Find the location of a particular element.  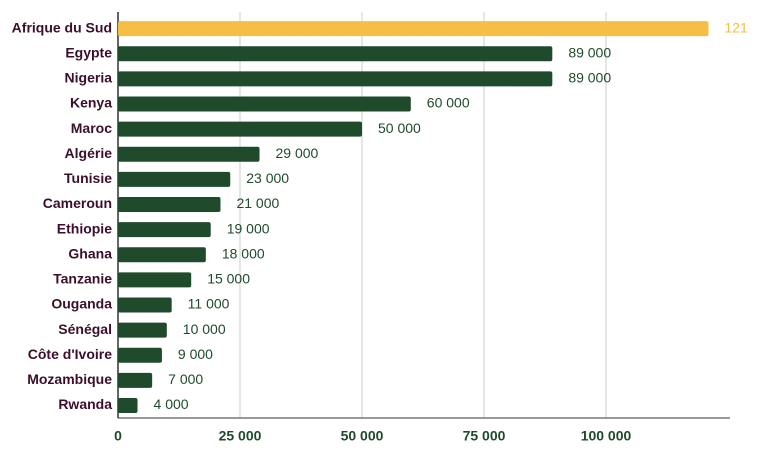

x-tick-label: 100 000 is located at coordinates (606, 436).